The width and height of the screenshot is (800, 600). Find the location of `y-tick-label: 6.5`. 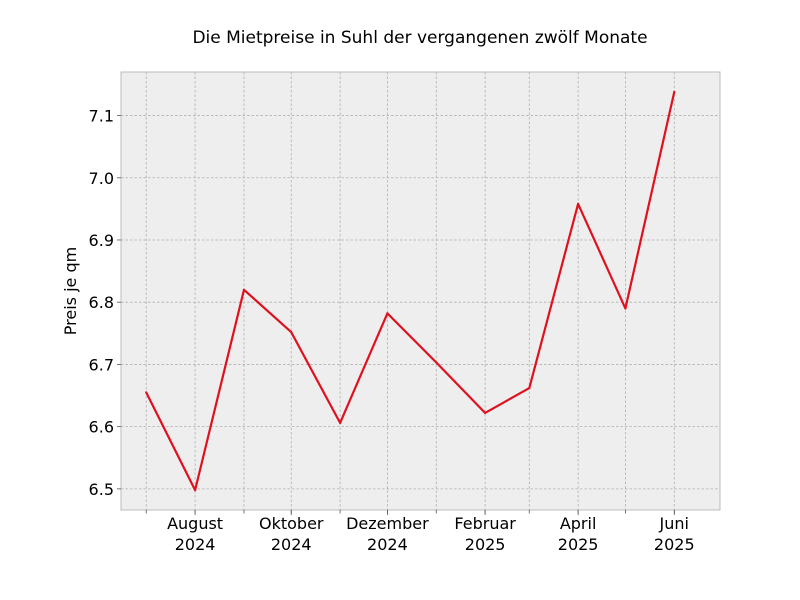

y-tick-label: 6.5 is located at coordinates (101, 489).